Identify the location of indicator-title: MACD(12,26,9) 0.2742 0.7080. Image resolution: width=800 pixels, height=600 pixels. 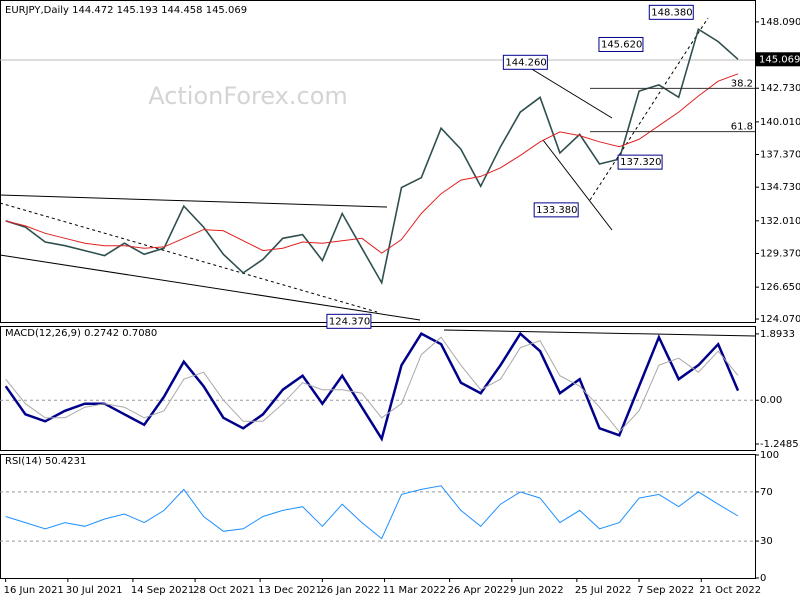
(81, 333).